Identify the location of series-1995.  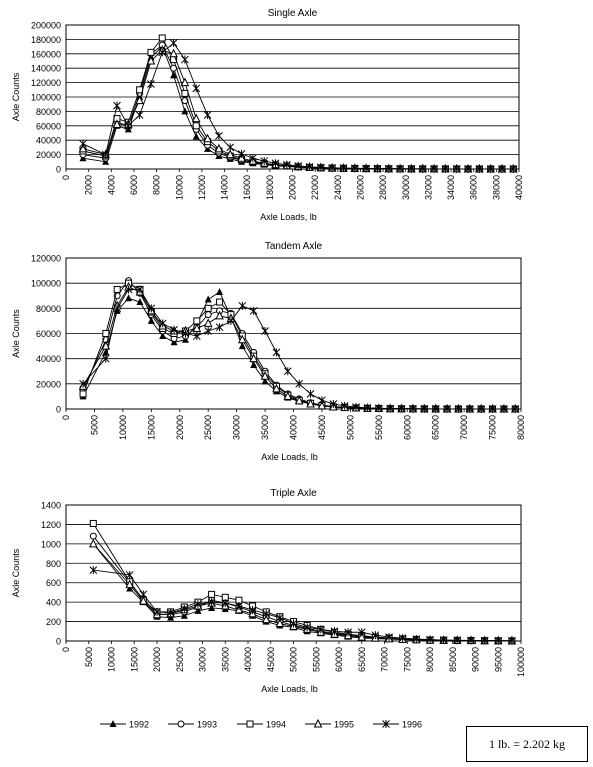
(298, 109).